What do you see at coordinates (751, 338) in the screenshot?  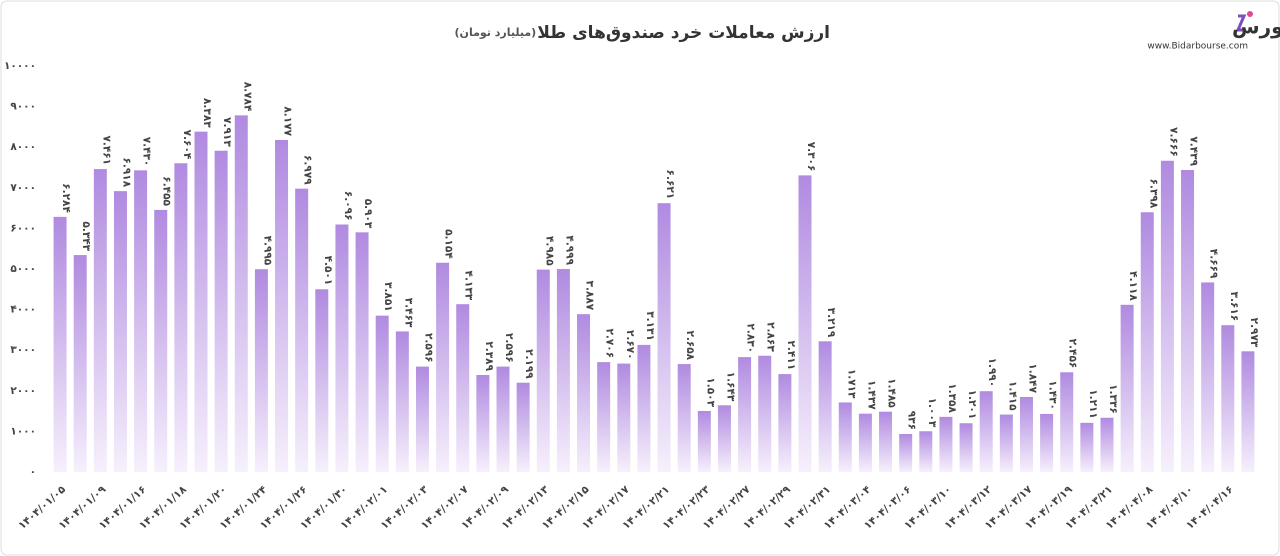 I see `value-label: ۲.۸۳۰` at bounding box center [751, 338].